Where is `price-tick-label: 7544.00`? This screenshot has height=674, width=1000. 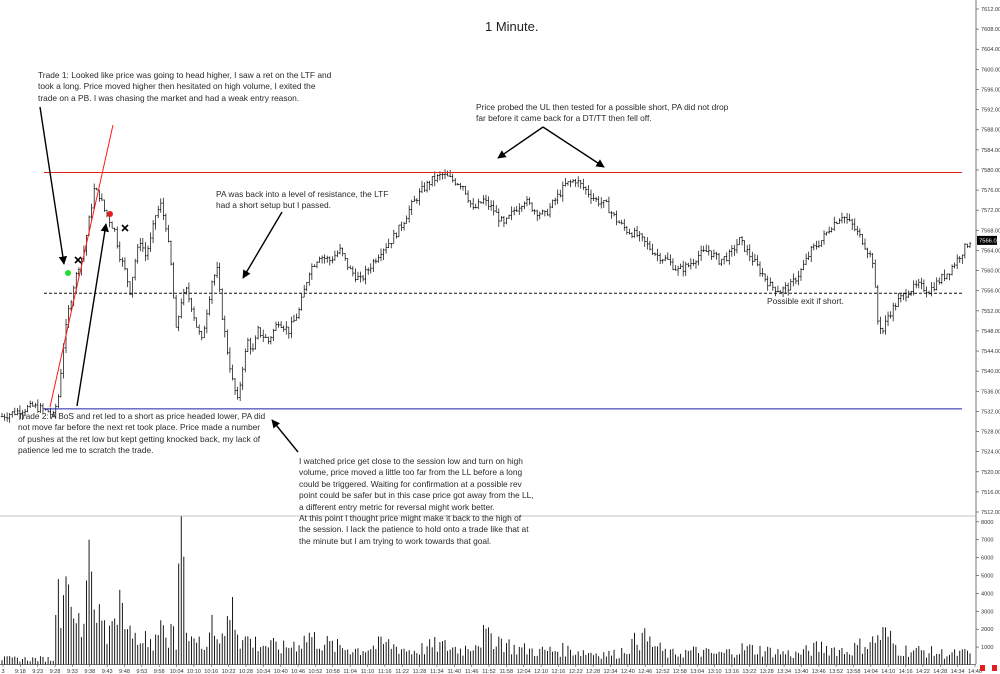
price-tick-label: 7544.00 is located at coordinates (990, 352).